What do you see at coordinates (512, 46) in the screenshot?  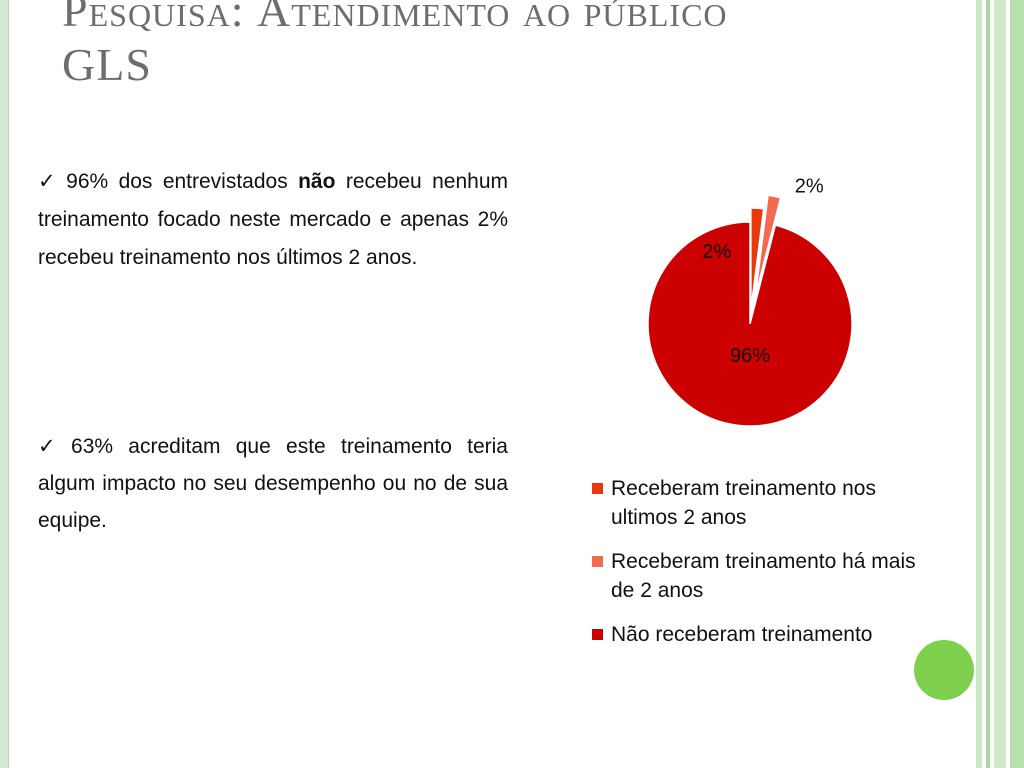 I see `slide-title: Pesquisa: Atendimento ao público GLS` at bounding box center [512, 46].